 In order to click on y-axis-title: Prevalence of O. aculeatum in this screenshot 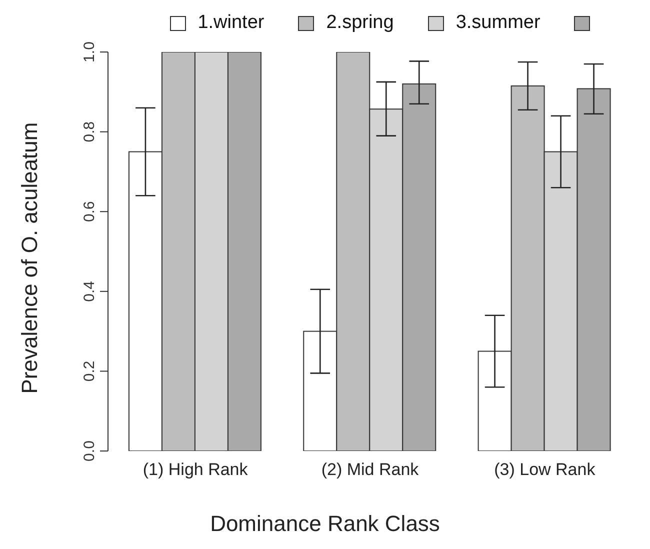, I will do `click(30, 258)`.